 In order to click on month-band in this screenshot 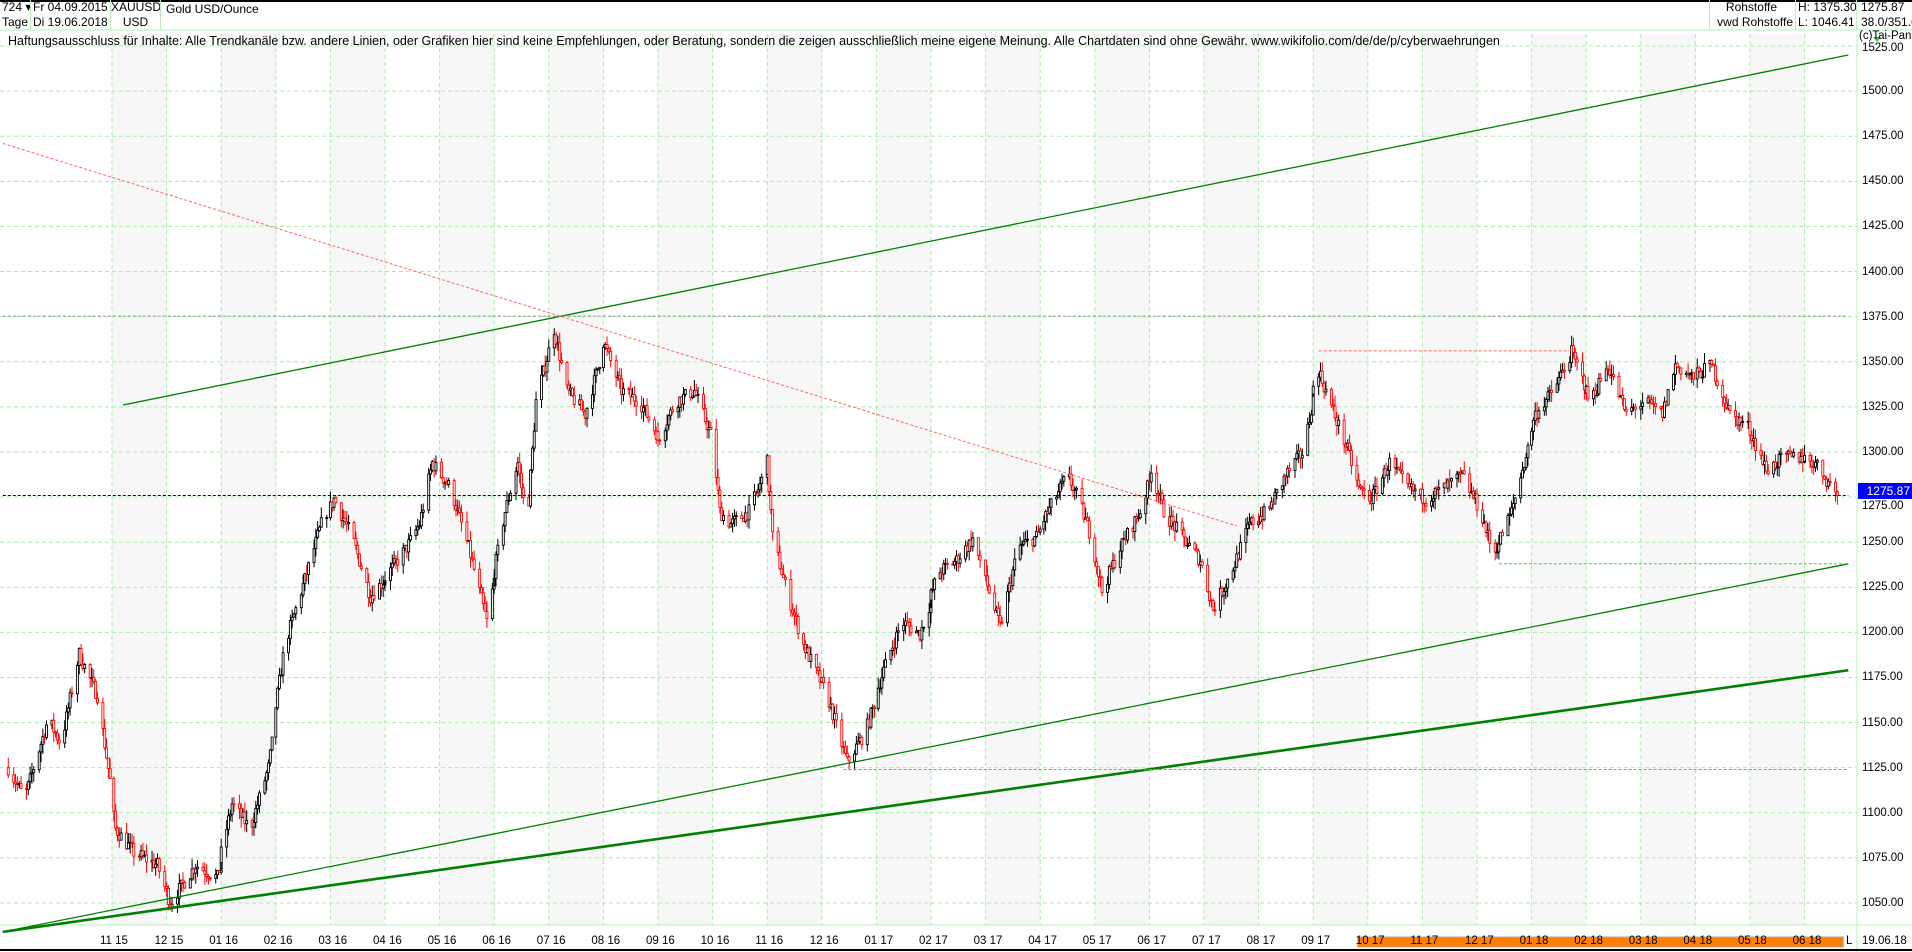, I will do `click(139, 479)`.